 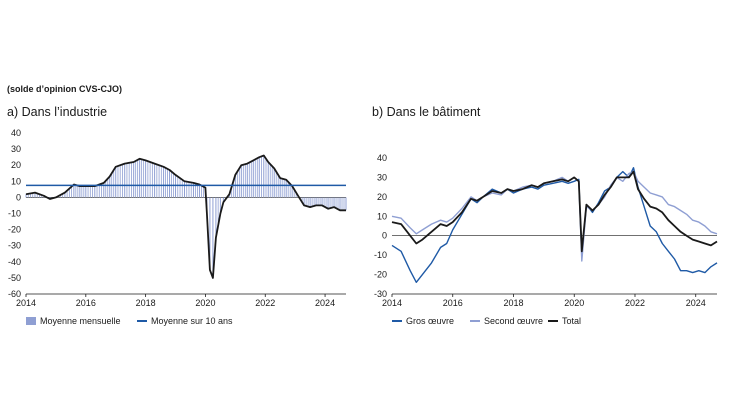 What do you see at coordinates (18, 197) in the screenshot?
I see `pa-ytick-label: 0` at bounding box center [18, 197].